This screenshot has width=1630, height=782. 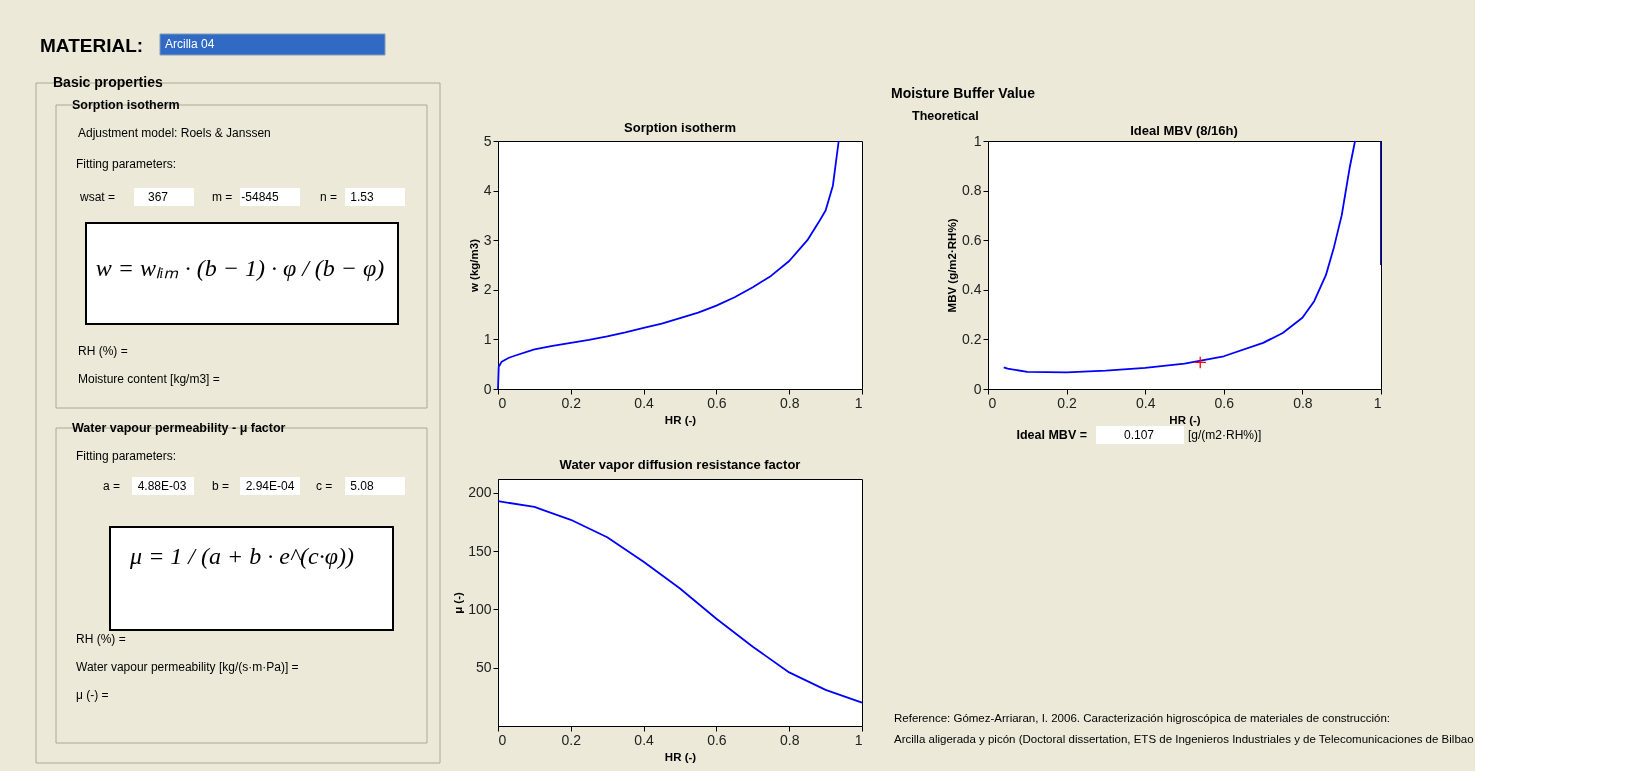 What do you see at coordinates (480, 608) in the screenshot?
I see `y-tick-label: 100` at bounding box center [480, 608].